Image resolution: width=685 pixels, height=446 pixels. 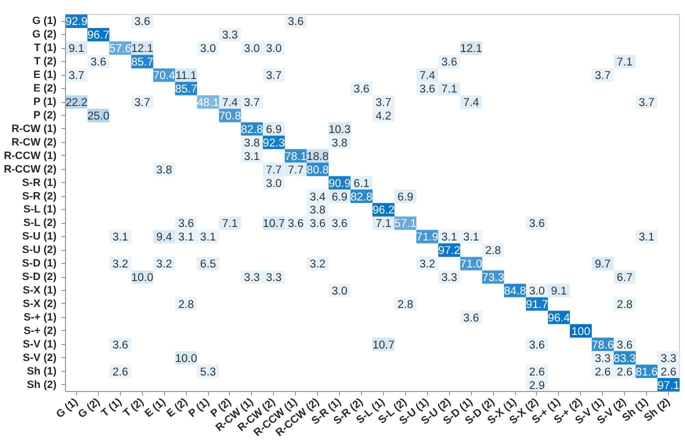 What do you see at coordinates (295, 156) in the screenshot?
I see `data-label: 78.1` at bounding box center [295, 156].